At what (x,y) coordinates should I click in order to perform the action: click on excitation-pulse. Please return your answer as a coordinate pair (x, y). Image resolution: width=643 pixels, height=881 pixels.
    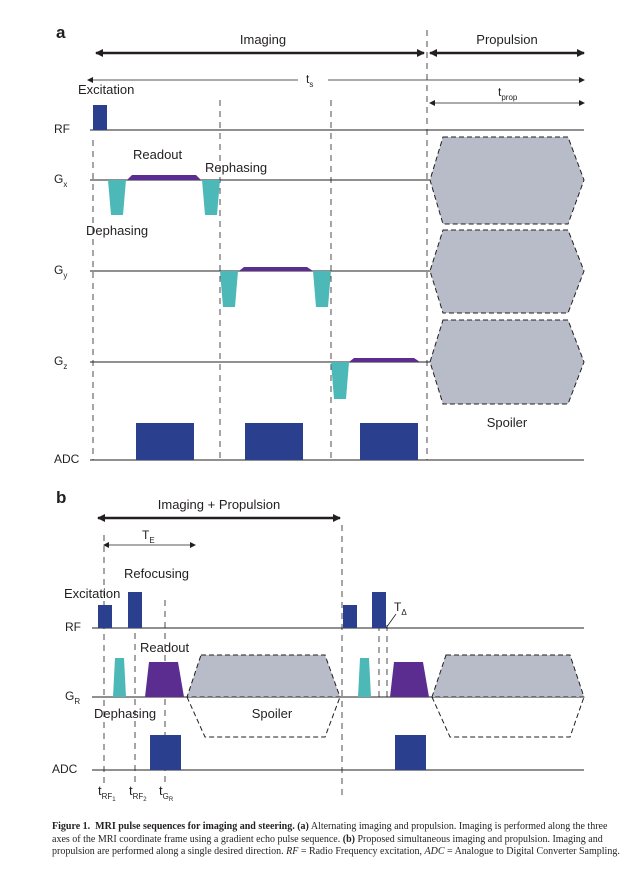
    Looking at the image, I should click on (100, 117).